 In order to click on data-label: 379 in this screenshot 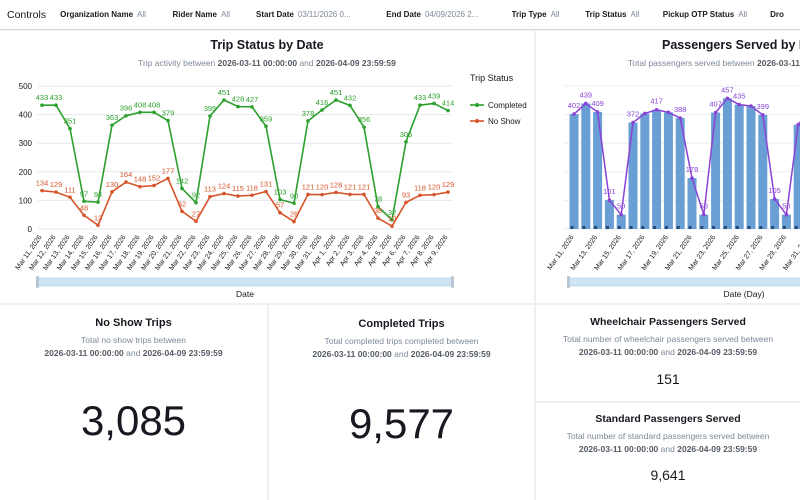, I will do `click(168, 113)`.